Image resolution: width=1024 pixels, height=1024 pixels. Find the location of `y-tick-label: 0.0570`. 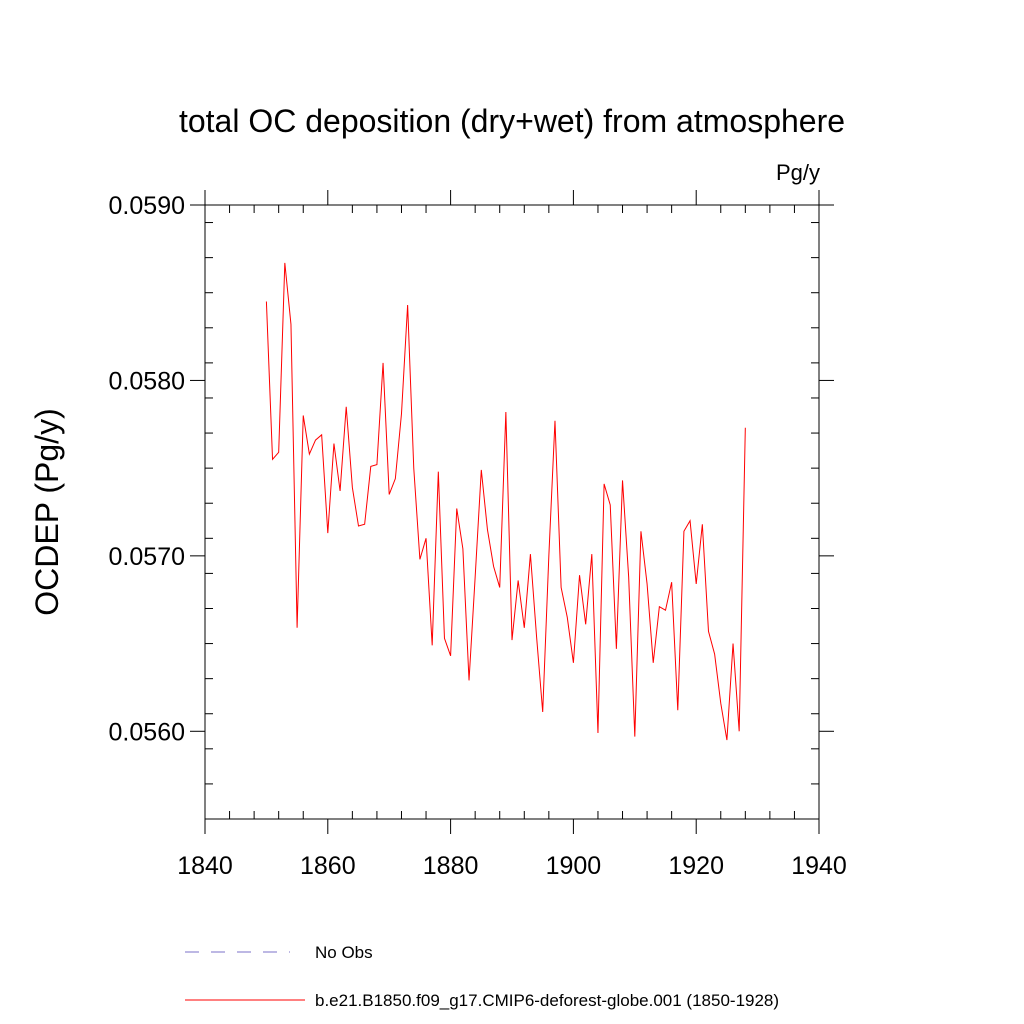

y-tick-label: 0.0570 is located at coordinates (147, 557).